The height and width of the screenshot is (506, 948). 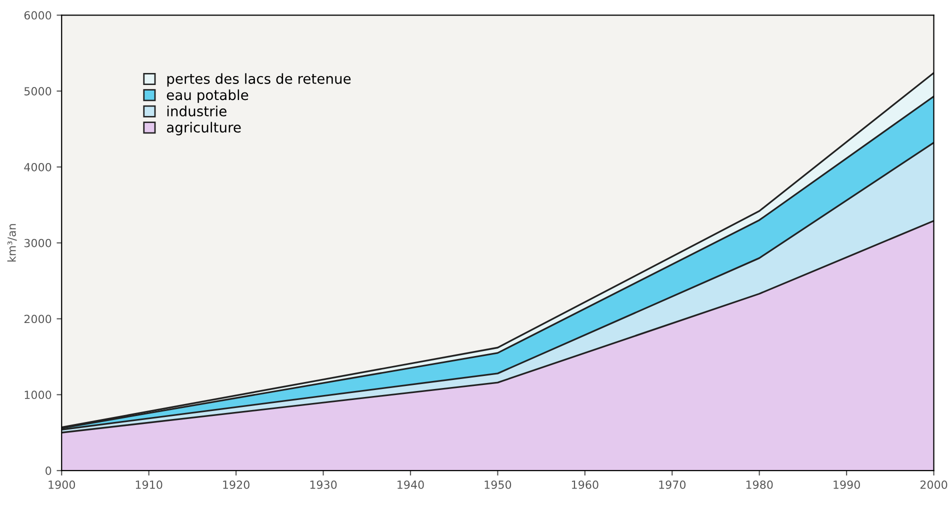 I want to click on x-tick-label: 1910, so click(x=149, y=484).